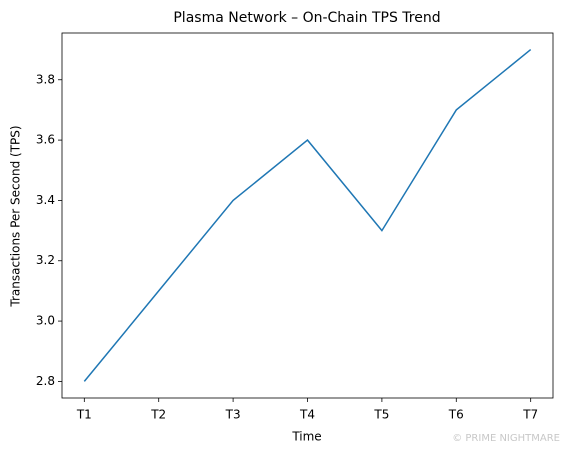 The image size is (567, 455). Describe the element at coordinates (45, 260) in the screenshot. I see `y-tick-label: 3.2` at that location.